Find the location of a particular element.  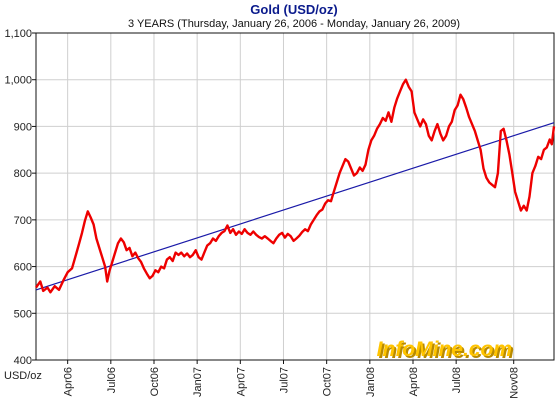

y-axis-unit-label: USD/oz is located at coordinates (23, 376).